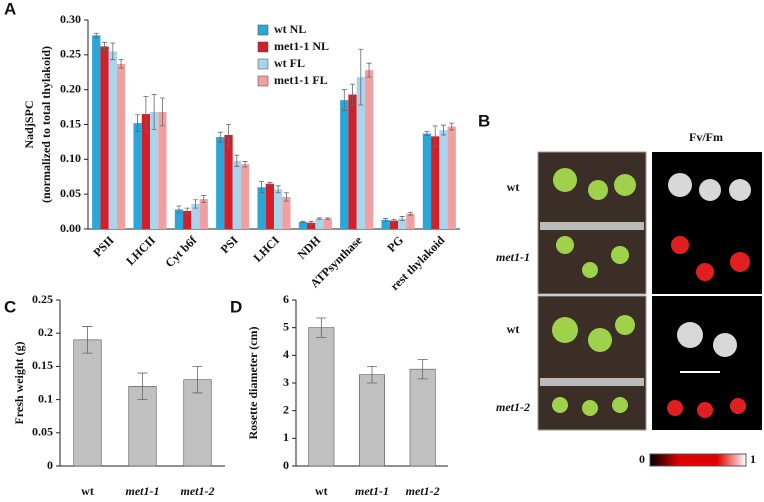  What do you see at coordinates (10, 306) in the screenshot?
I see `panel-label: C` at bounding box center [10, 306].